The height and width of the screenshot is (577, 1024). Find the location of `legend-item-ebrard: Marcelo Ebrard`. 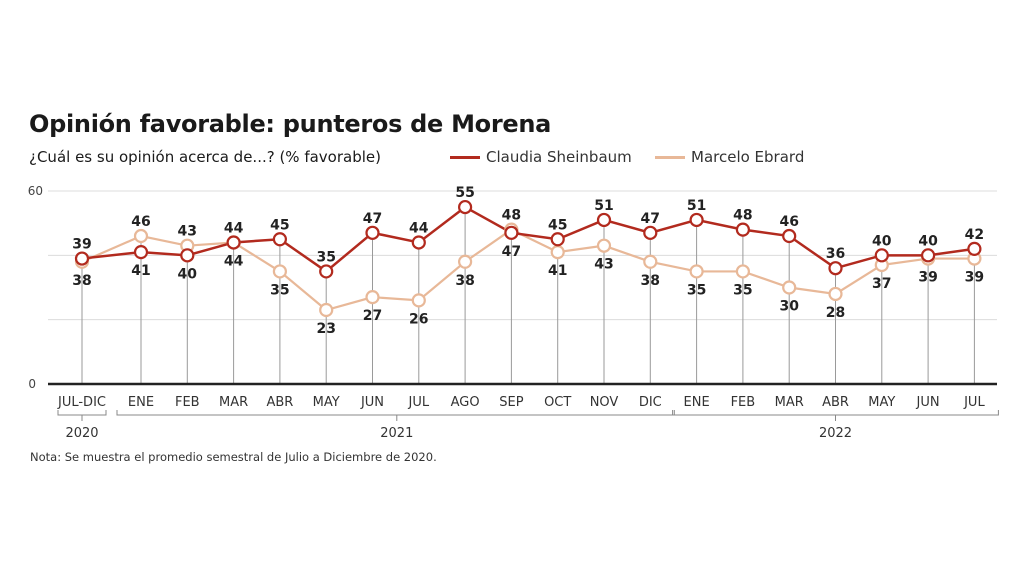

legend-item-ebrard: Marcelo Ebrard is located at coordinates (729, 157).